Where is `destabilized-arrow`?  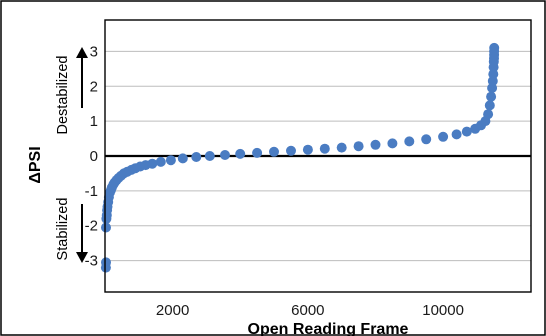 destabilized-arrow is located at coordinates (82, 77).